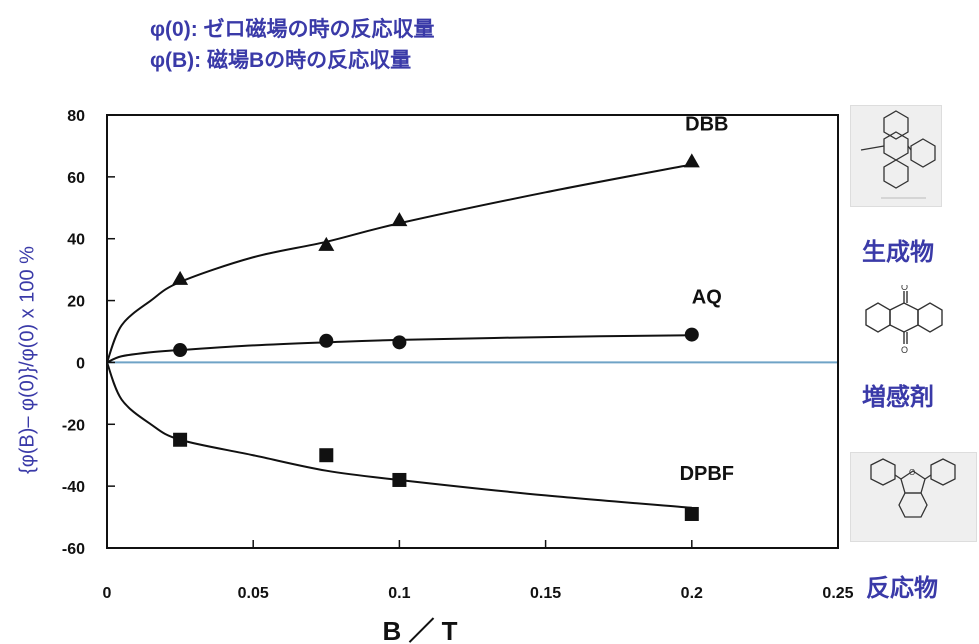 Image resolution: width=979 pixels, height=644 pixels. Describe the element at coordinates (706, 124) in the screenshot. I see `series-label-dbb: DBB` at that location.